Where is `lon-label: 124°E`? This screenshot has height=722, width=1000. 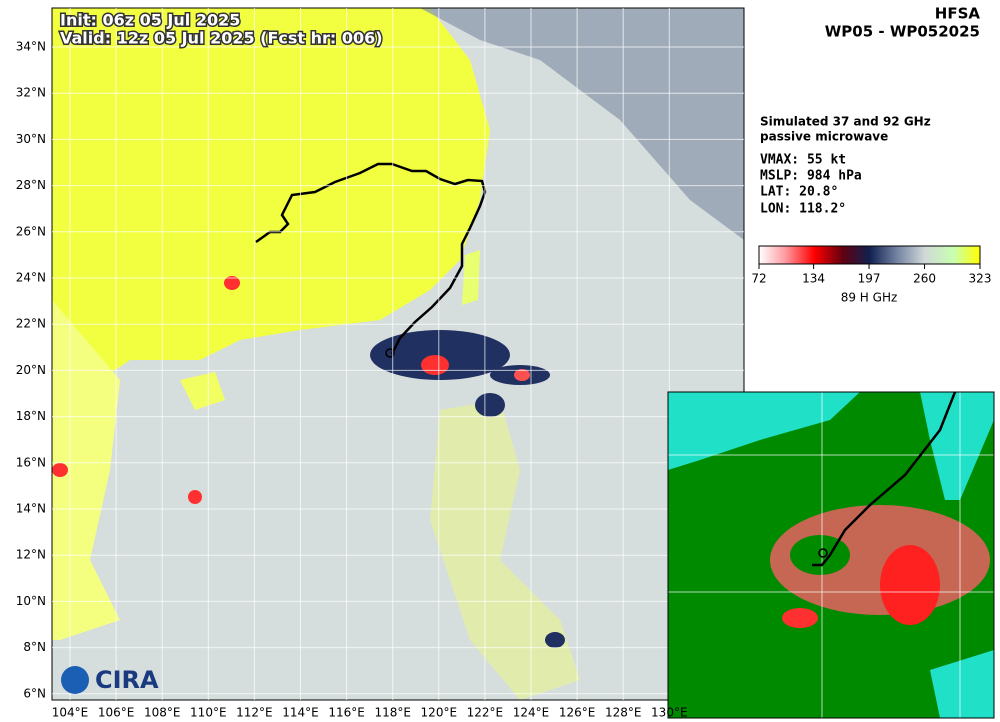
lon-label: 124°E is located at coordinates (531, 713).